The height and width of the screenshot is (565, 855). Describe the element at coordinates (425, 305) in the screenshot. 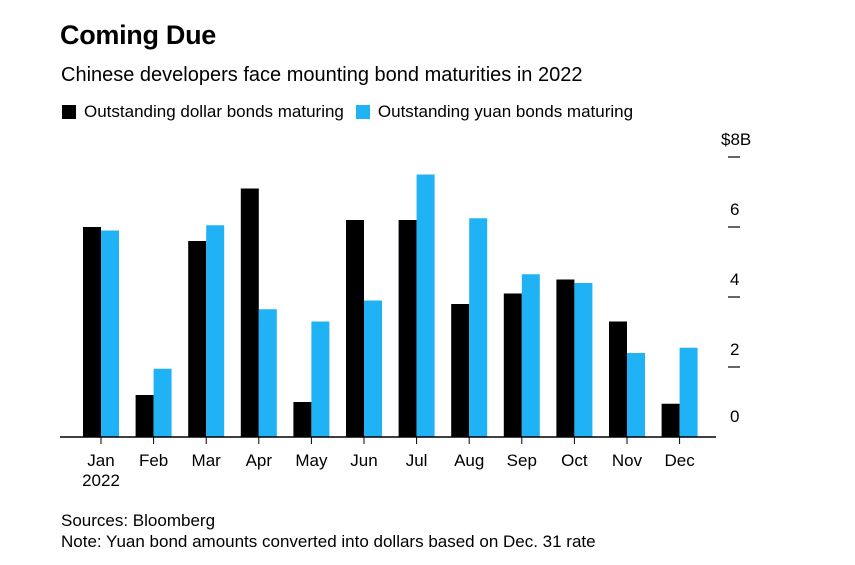

I see `bar-yuan-jul` at that location.